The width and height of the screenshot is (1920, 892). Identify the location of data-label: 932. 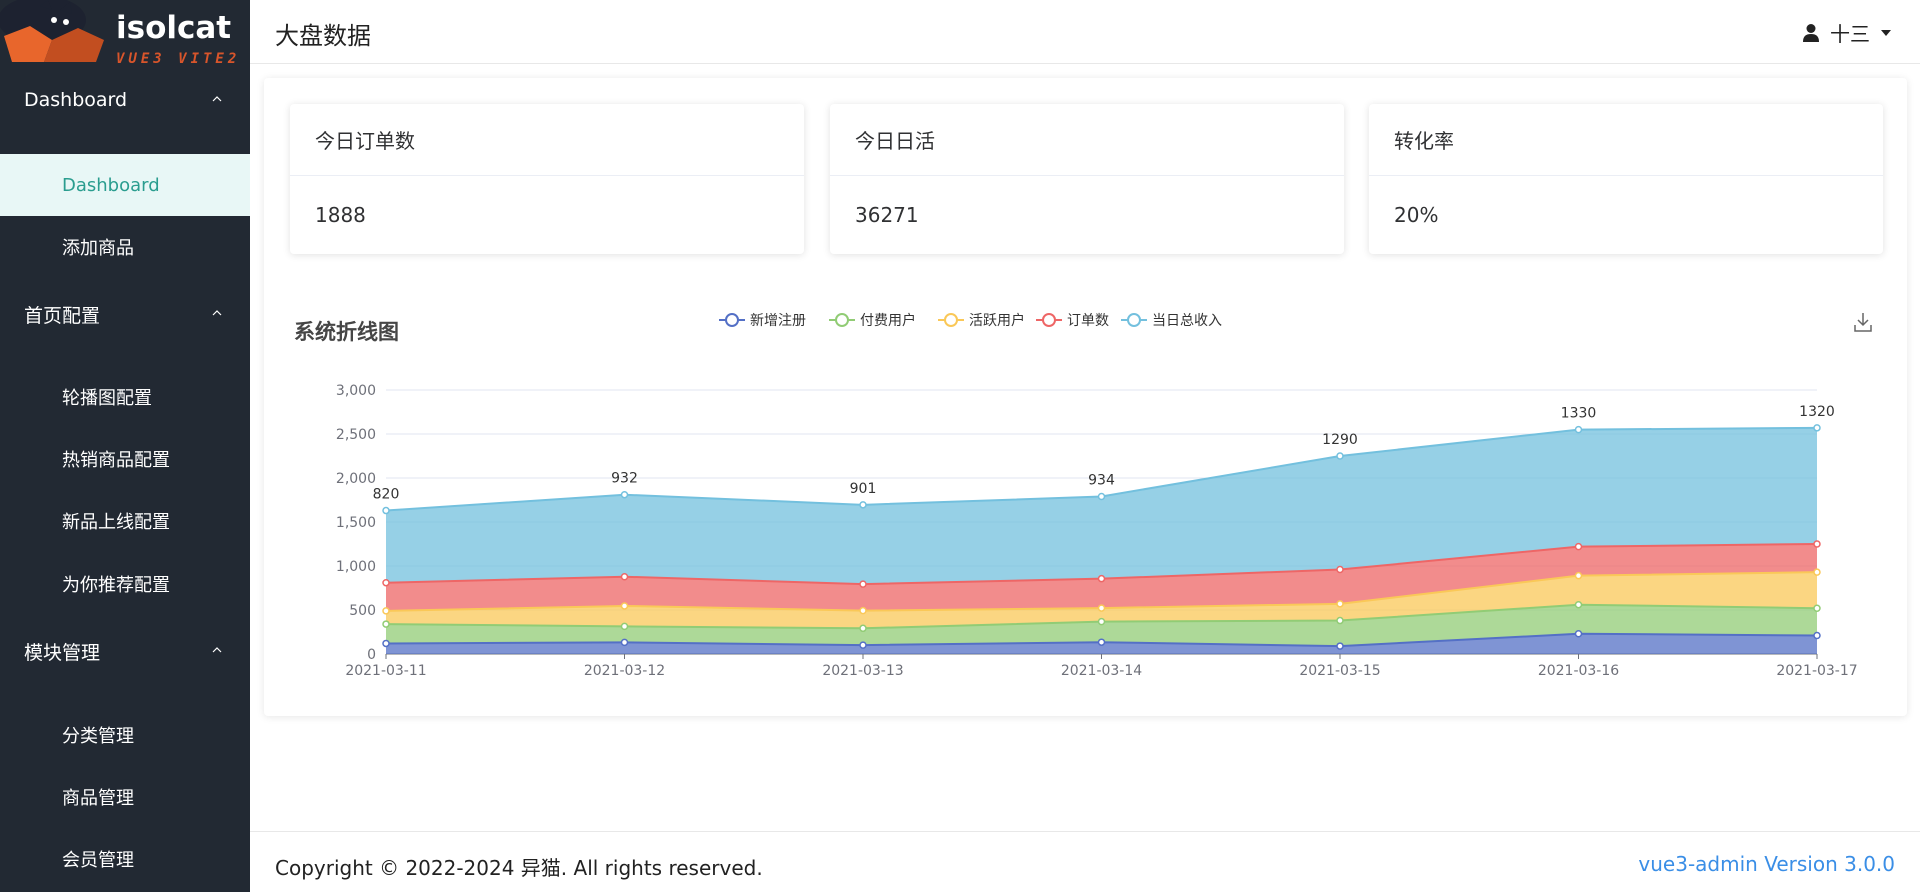
(624, 479).